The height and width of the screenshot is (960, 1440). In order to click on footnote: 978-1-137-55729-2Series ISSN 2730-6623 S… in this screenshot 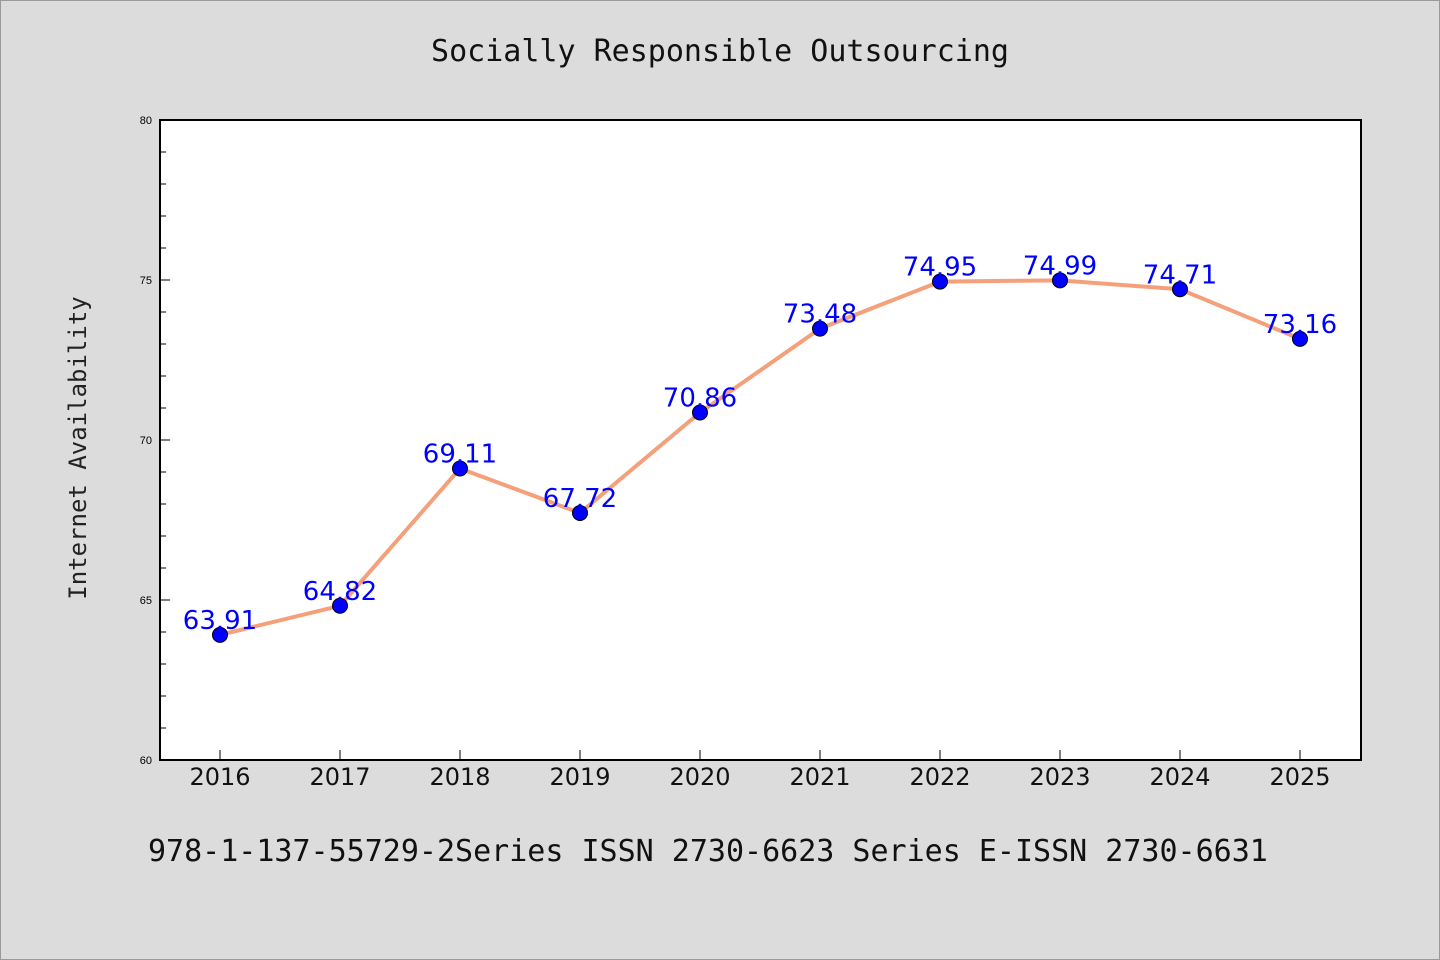, I will do `click(708, 851)`.